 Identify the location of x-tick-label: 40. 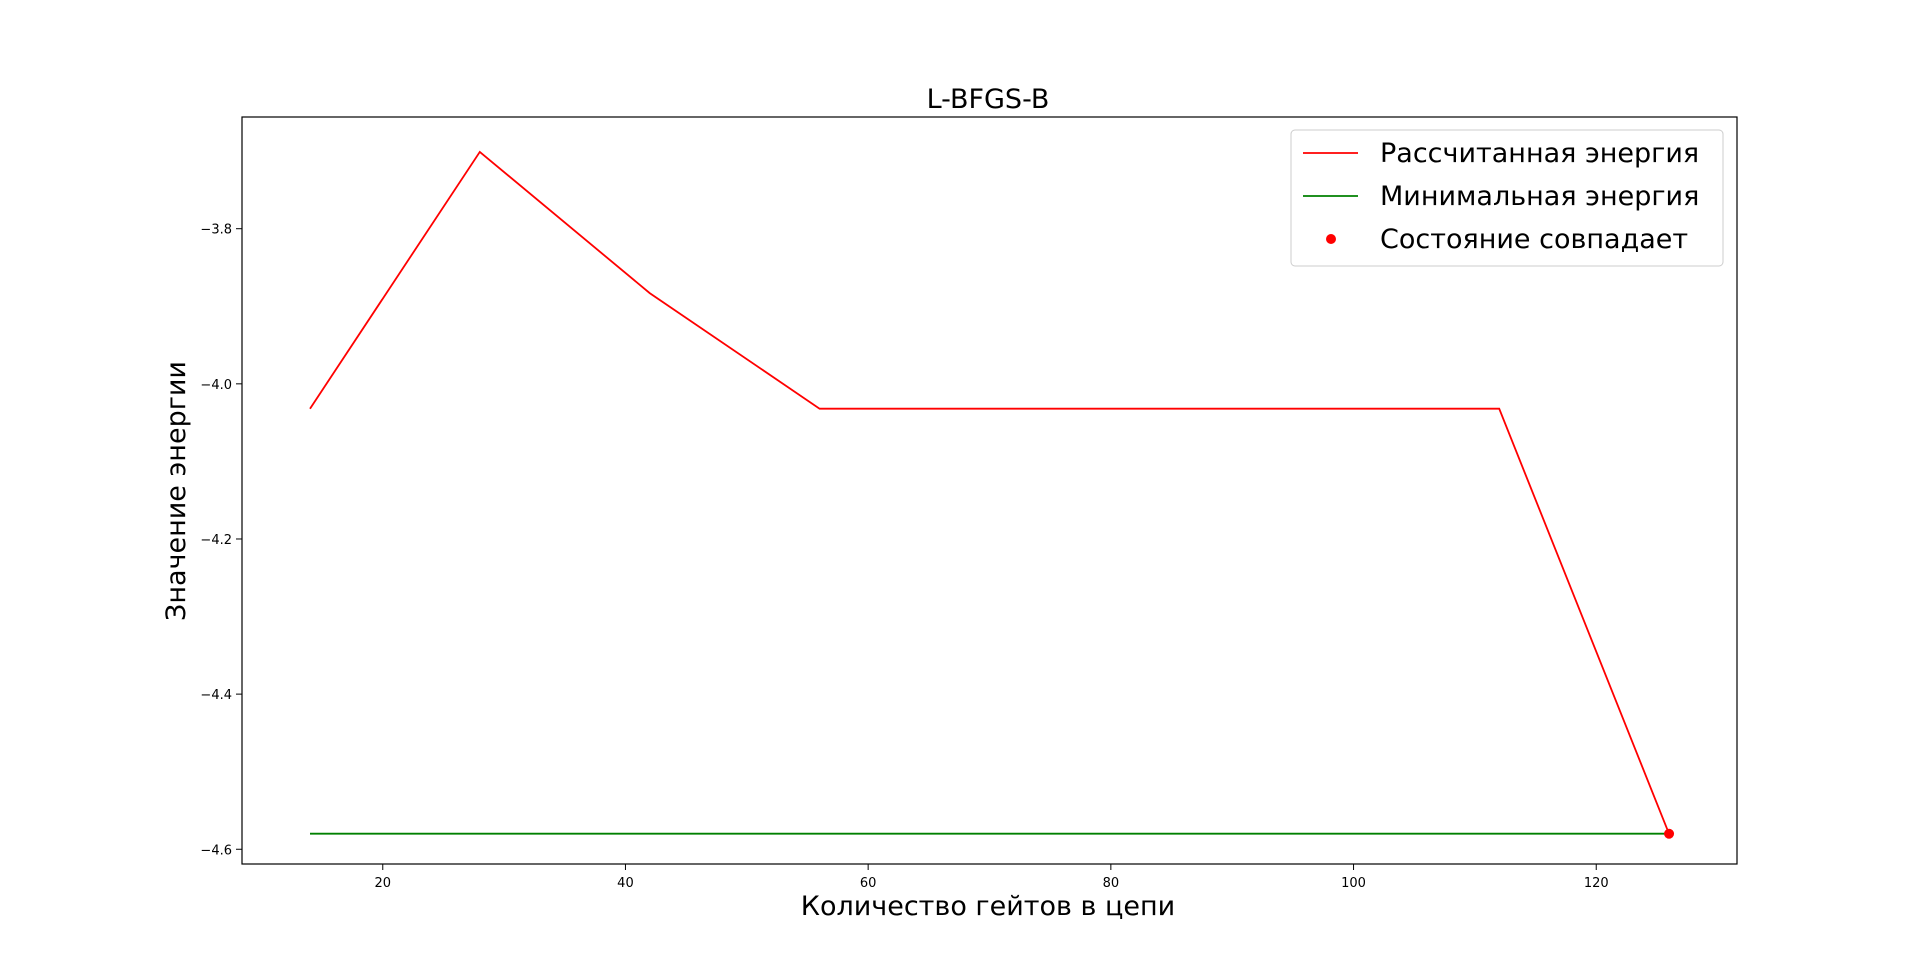
(625, 883).